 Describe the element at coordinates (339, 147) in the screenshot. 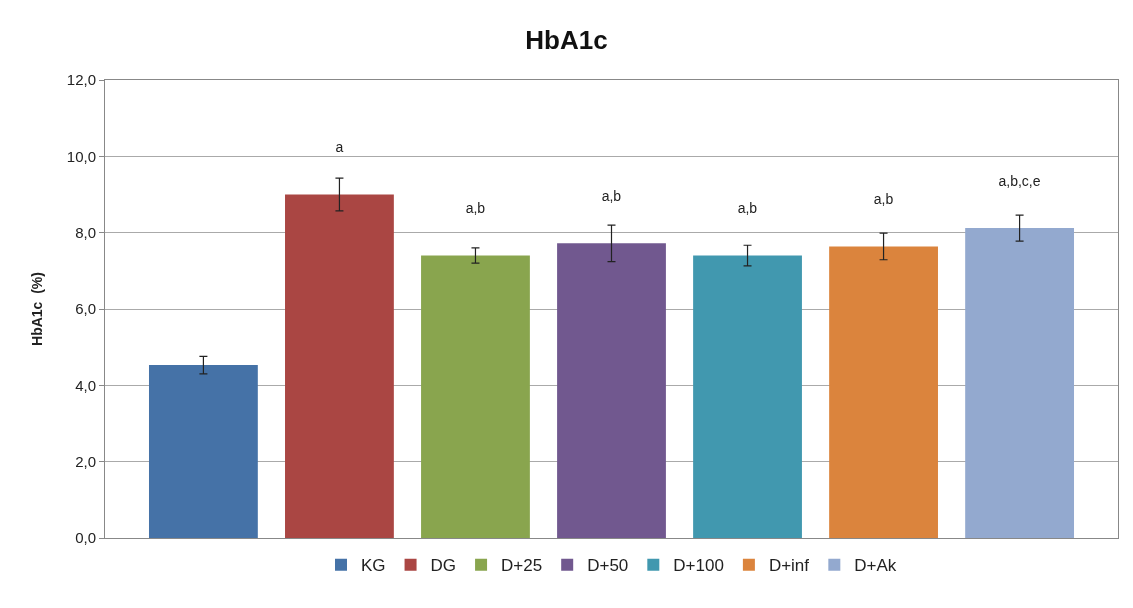

I see `data-label: a` at that location.